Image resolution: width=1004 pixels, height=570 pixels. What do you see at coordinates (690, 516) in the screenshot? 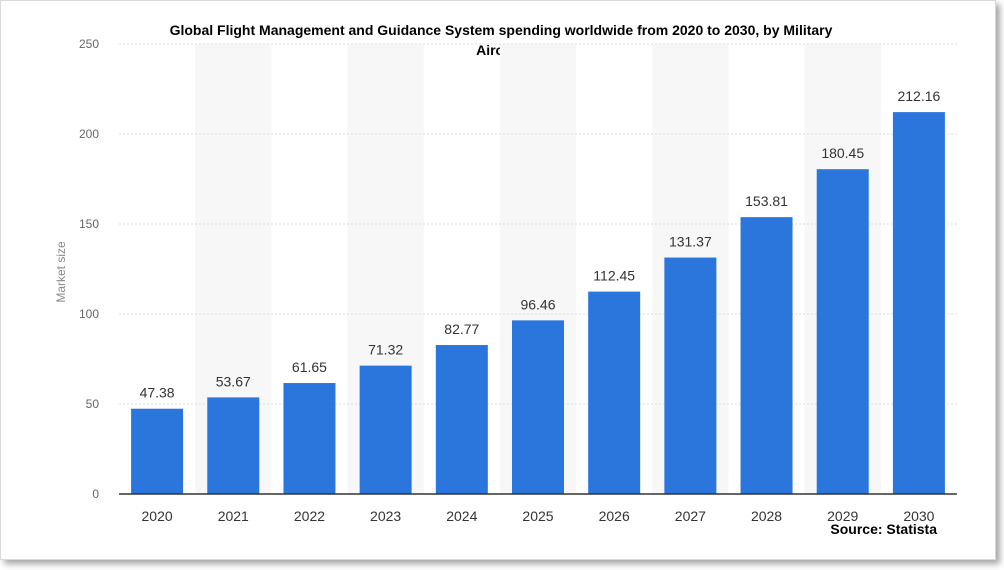
I see `x-tick-label: 2027` at bounding box center [690, 516].